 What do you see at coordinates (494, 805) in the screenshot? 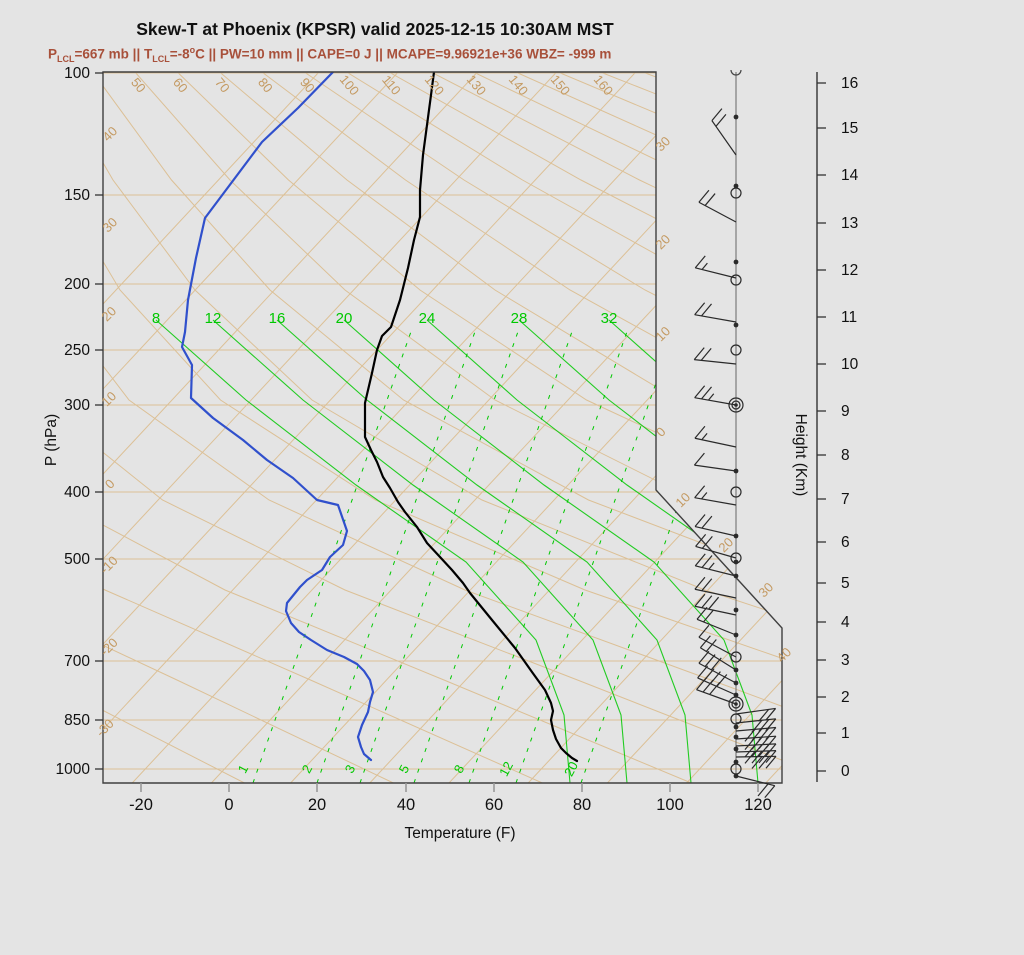
I see `x-axis-tick-label: 60` at bounding box center [494, 805].